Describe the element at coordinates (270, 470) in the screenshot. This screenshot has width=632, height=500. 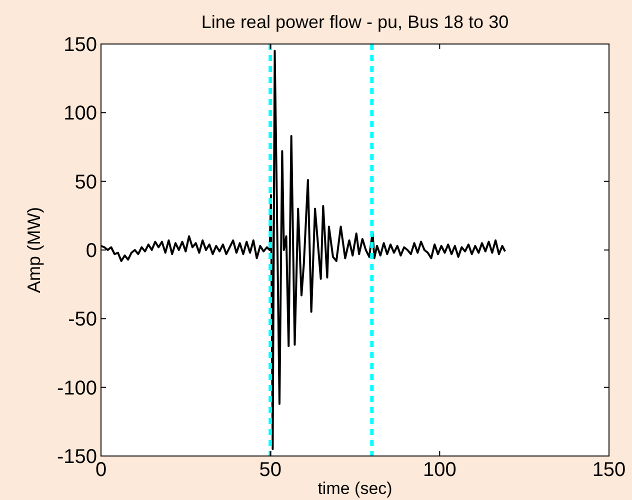
I see `x-tick-label: 50` at that location.